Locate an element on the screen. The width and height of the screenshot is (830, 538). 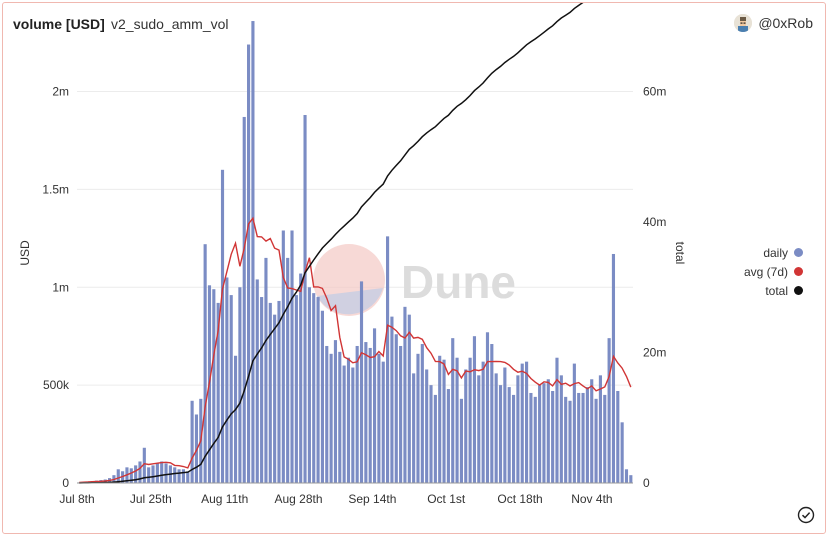
legend-item-total: total is located at coordinates (773, 290).